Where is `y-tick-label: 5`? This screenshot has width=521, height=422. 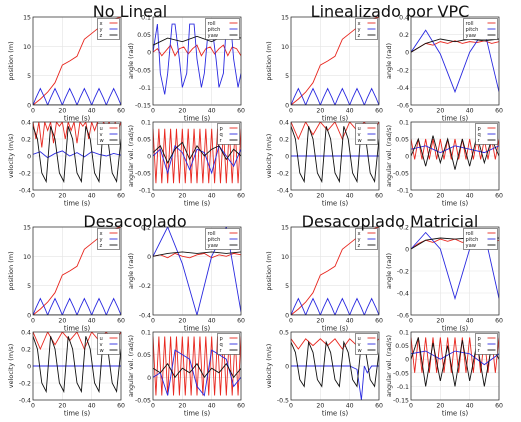
y-tick-label: 5 is located at coordinates (29, 76).